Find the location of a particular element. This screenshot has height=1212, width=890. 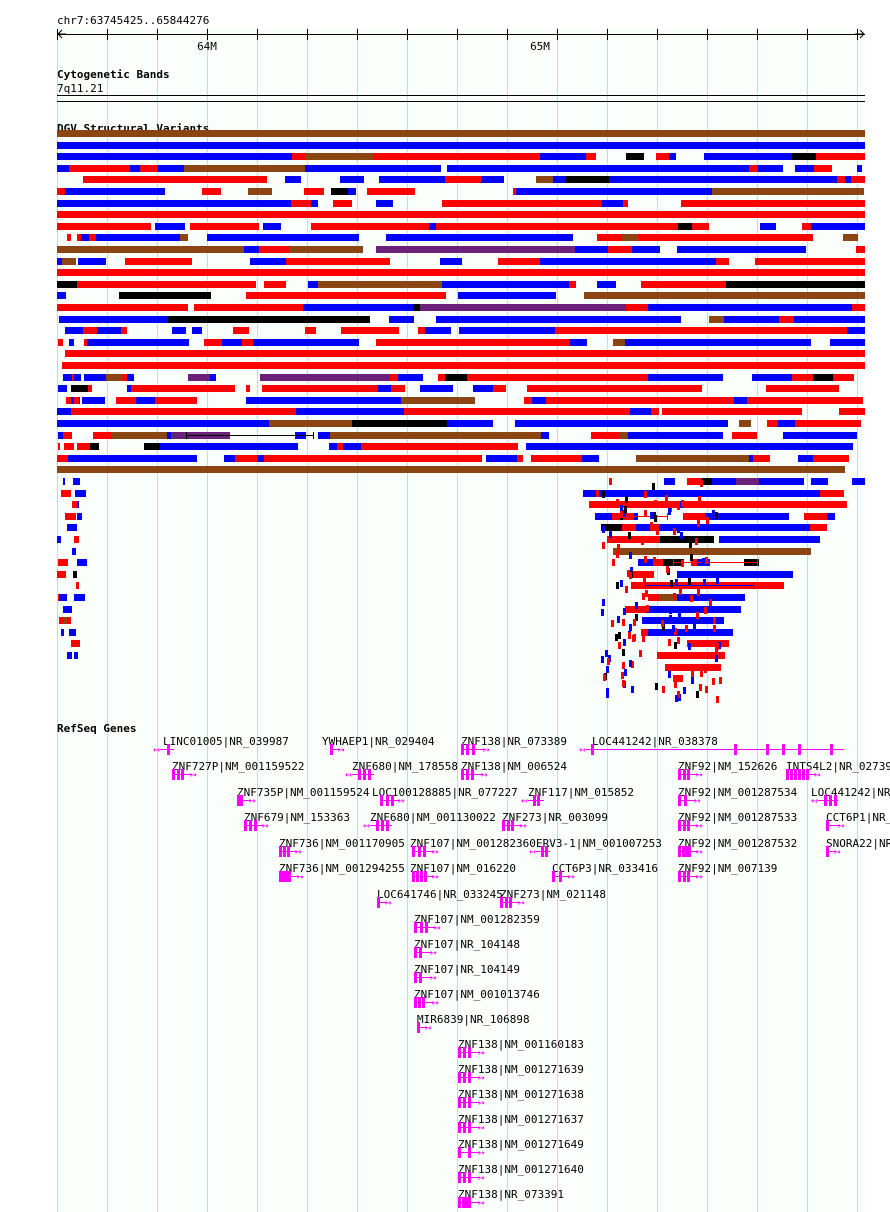

gene-model-glyph: ↤ is located at coordinates (359, 774).